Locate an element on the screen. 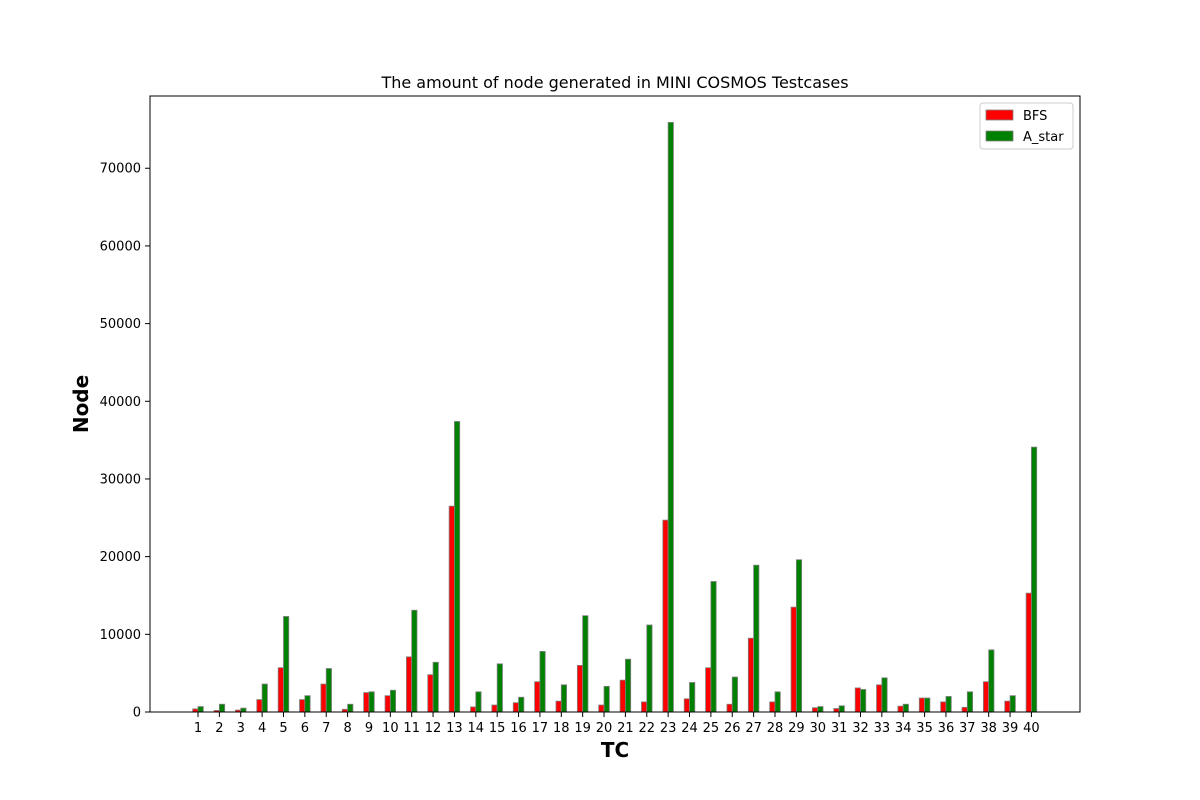 The height and width of the screenshot is (800, 1200). x-tick-label: 34 is located at coordinates (903, 728).